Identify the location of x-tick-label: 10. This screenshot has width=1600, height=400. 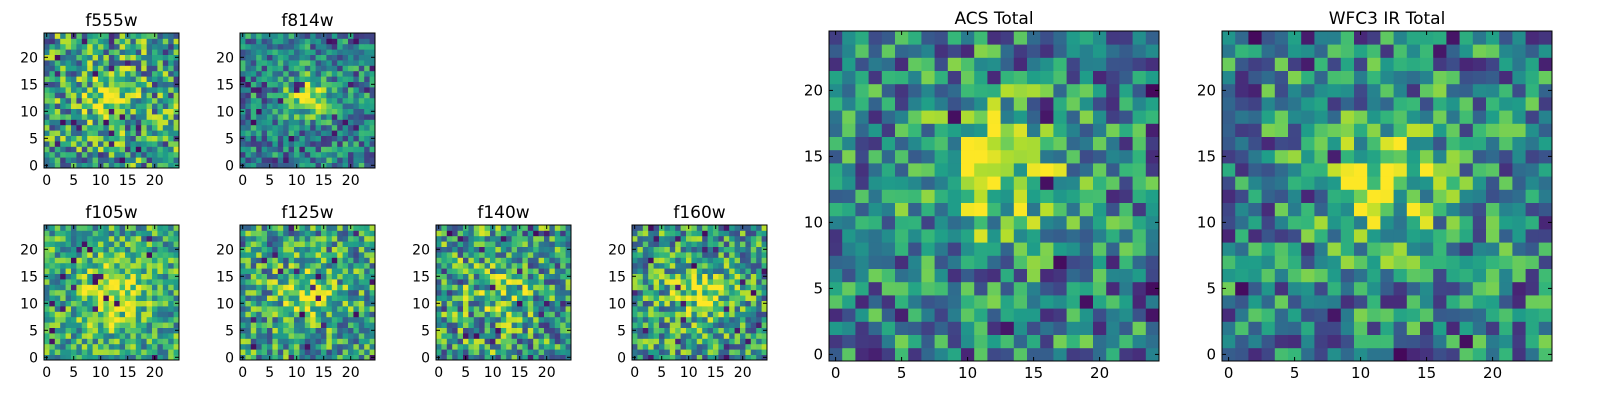
(493, 373).